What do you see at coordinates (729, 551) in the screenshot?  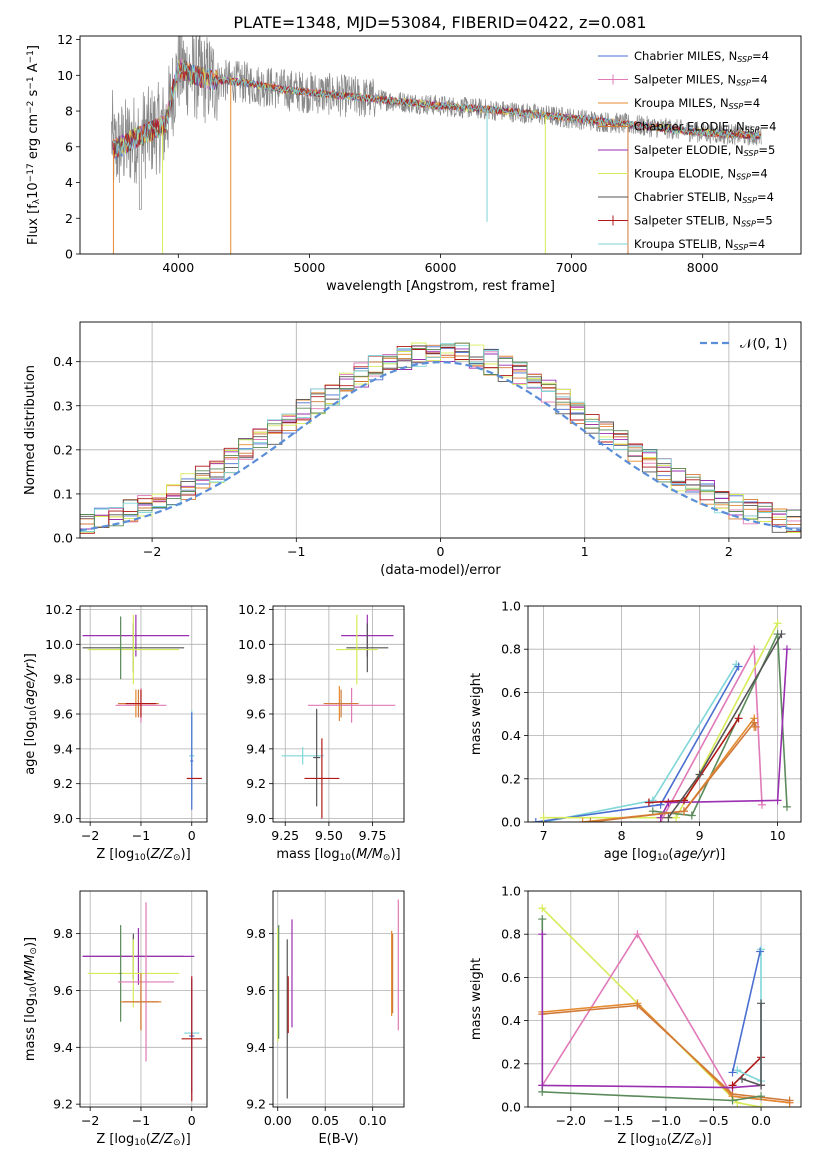 I see `x-tick-label: 2` at bounding box center [729, 551].